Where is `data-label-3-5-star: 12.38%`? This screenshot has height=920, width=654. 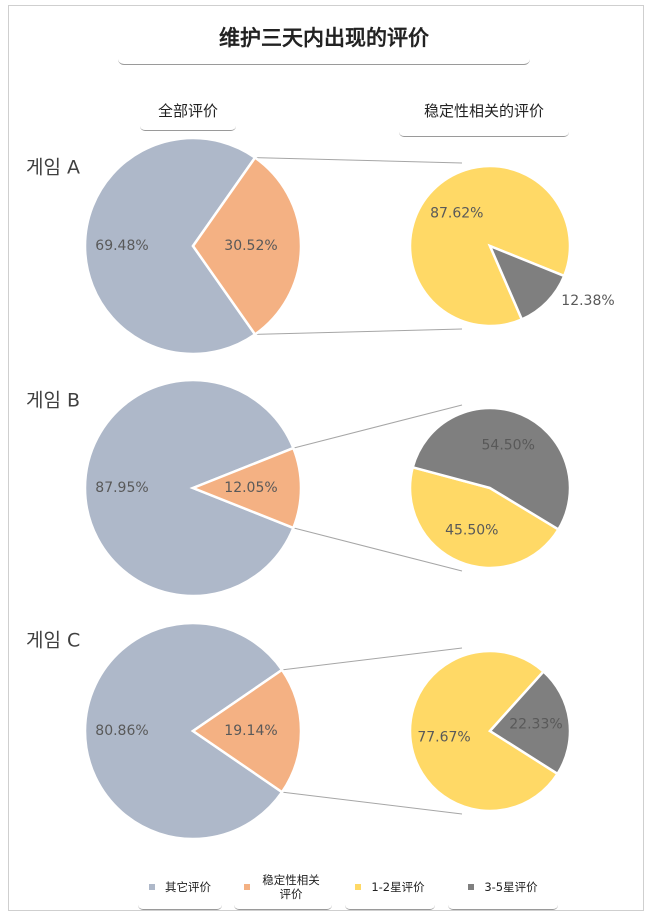
data-label-3-5-star: 12.38% is located at coordinates (587, 301).